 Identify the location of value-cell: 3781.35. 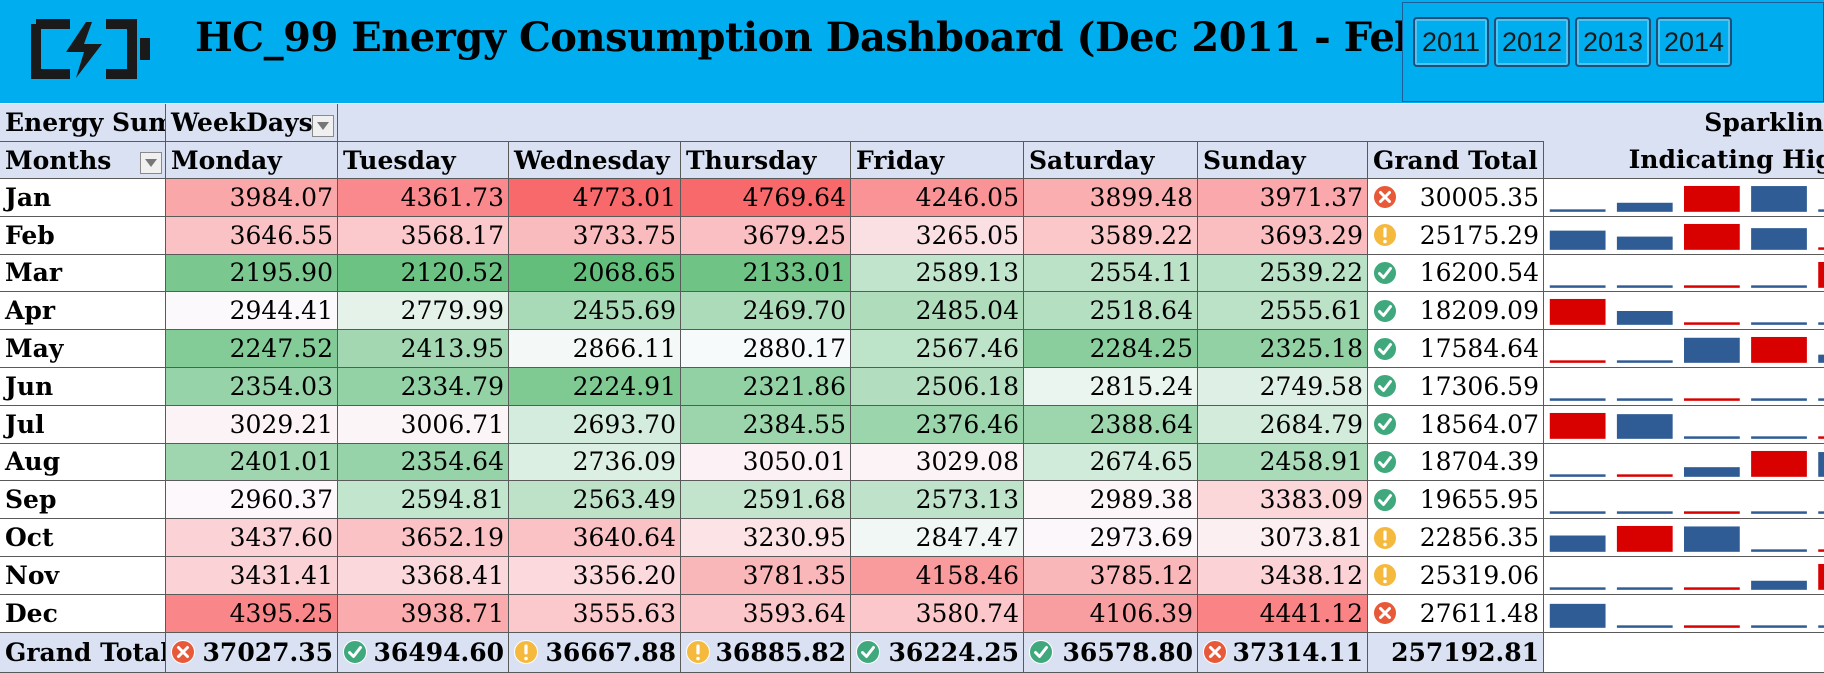
(766, 576).